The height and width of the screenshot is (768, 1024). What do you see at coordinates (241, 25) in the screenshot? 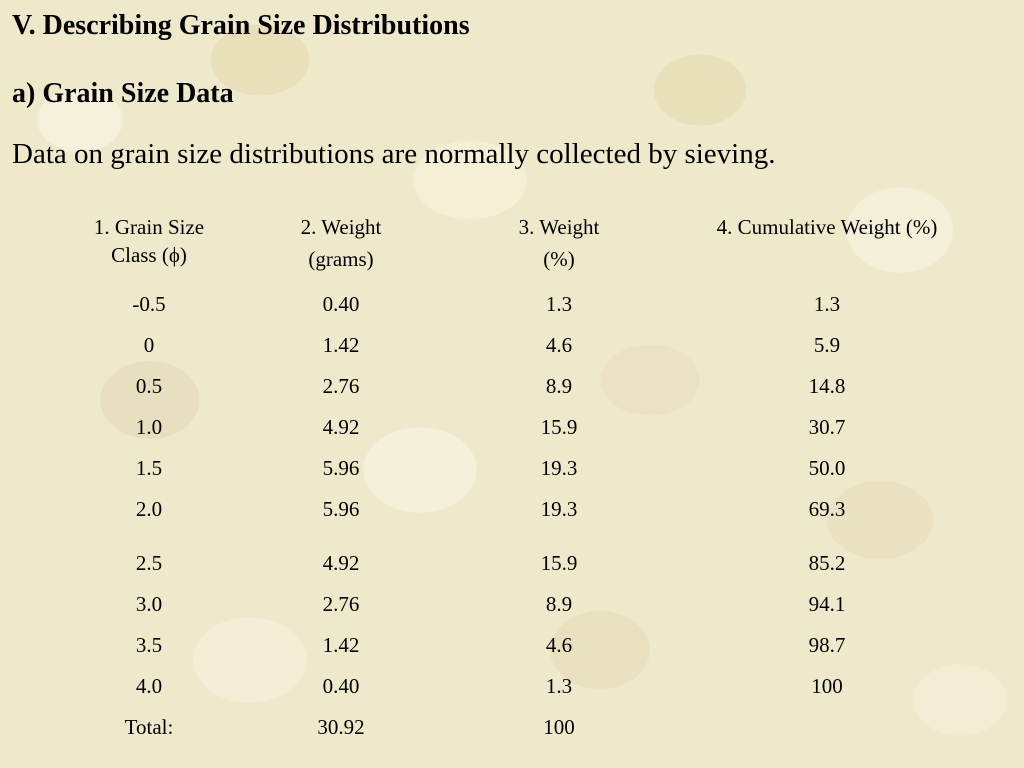
I see `title: V. Describing Grain Size Distributions` at bounding box center [241, 25].